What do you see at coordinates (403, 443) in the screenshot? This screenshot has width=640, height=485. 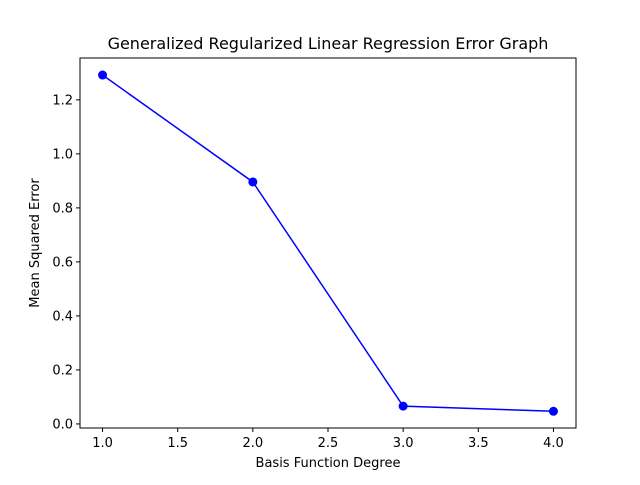 I see `x-tick-label: 3.0` at bounding box center [403, 443].